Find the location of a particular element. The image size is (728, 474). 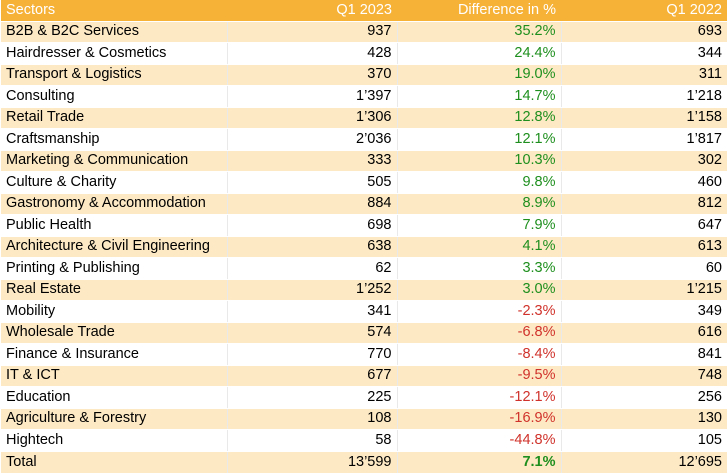

sector-cell: B2B & B2C Services is located at coordinates (114, 32).